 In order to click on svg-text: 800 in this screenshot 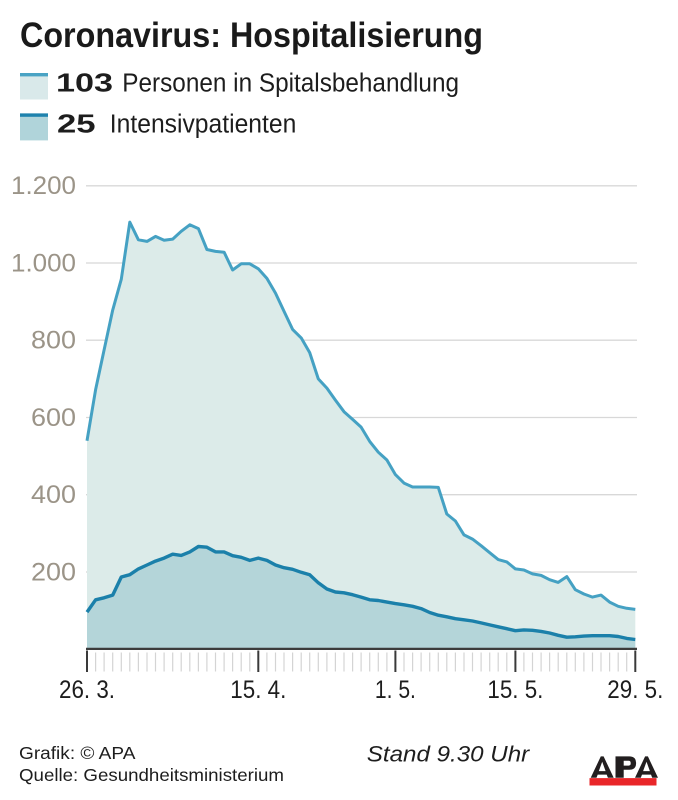, I will do `click(53, 341)`.